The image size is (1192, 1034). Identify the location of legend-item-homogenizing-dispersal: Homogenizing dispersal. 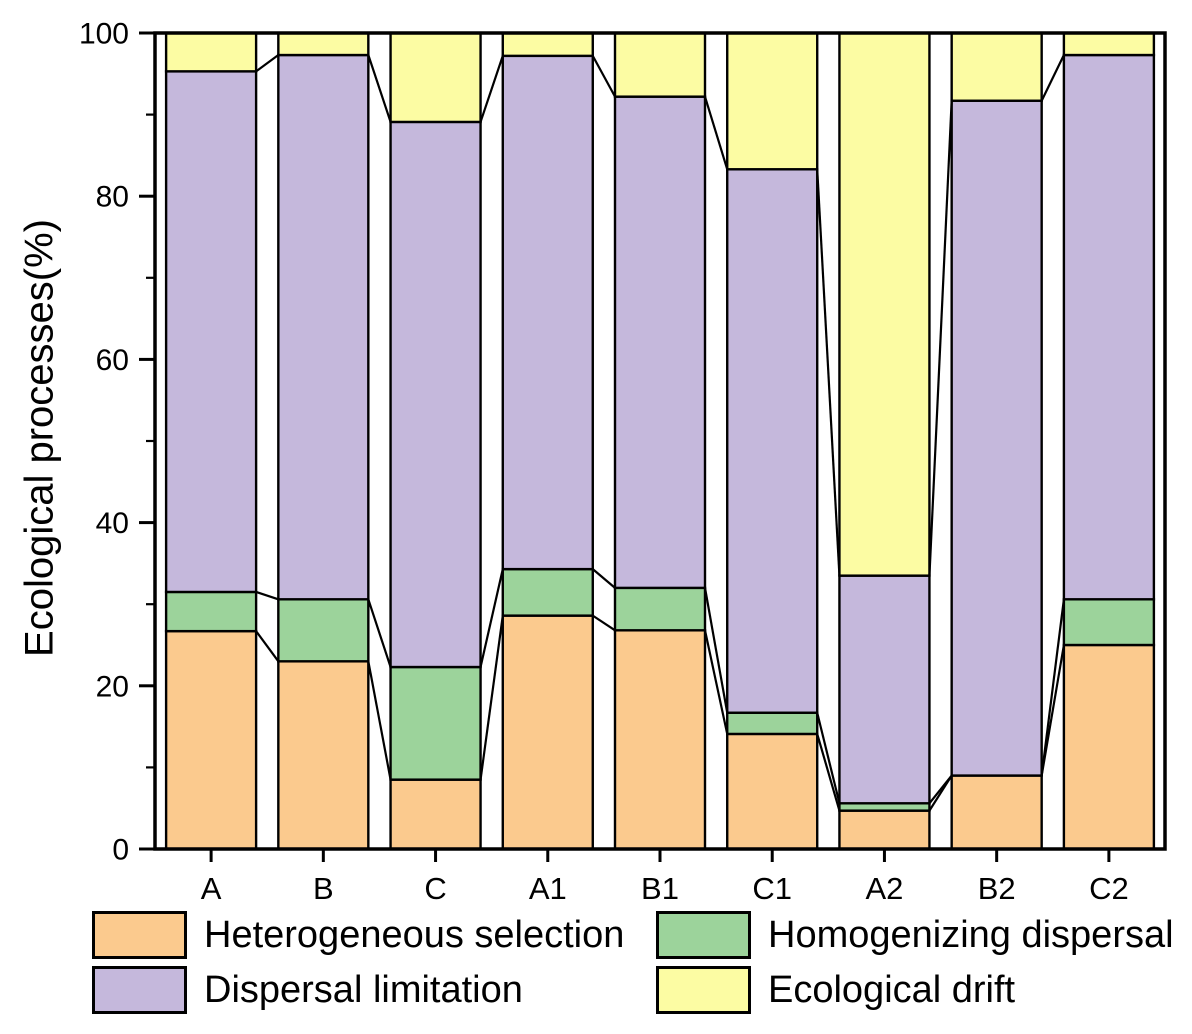
(915, 935).